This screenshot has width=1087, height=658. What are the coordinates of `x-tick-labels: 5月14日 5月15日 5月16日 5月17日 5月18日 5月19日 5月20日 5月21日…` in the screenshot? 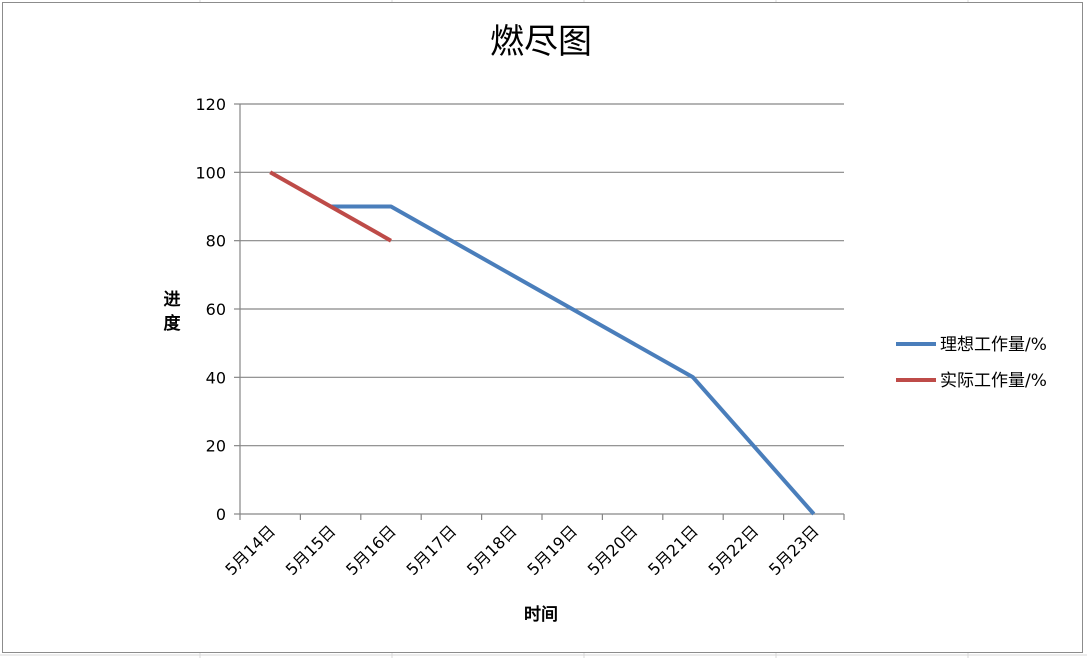 It's located at (521, 550).